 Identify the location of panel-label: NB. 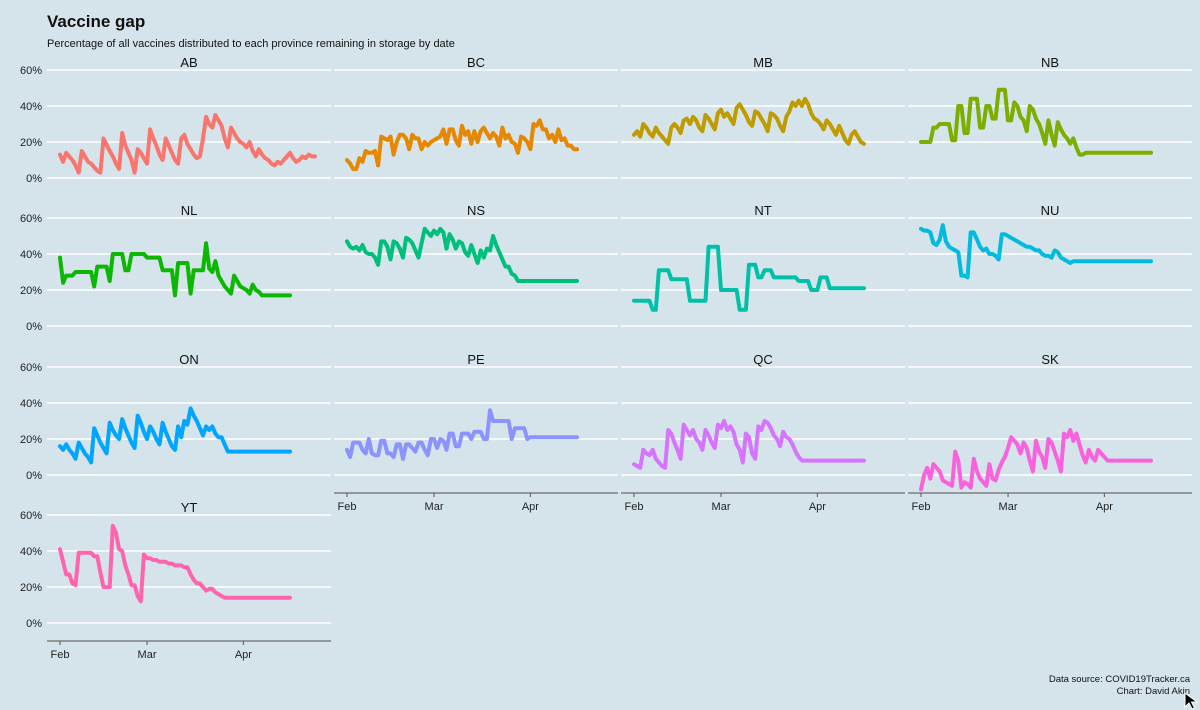
(1050, 62).